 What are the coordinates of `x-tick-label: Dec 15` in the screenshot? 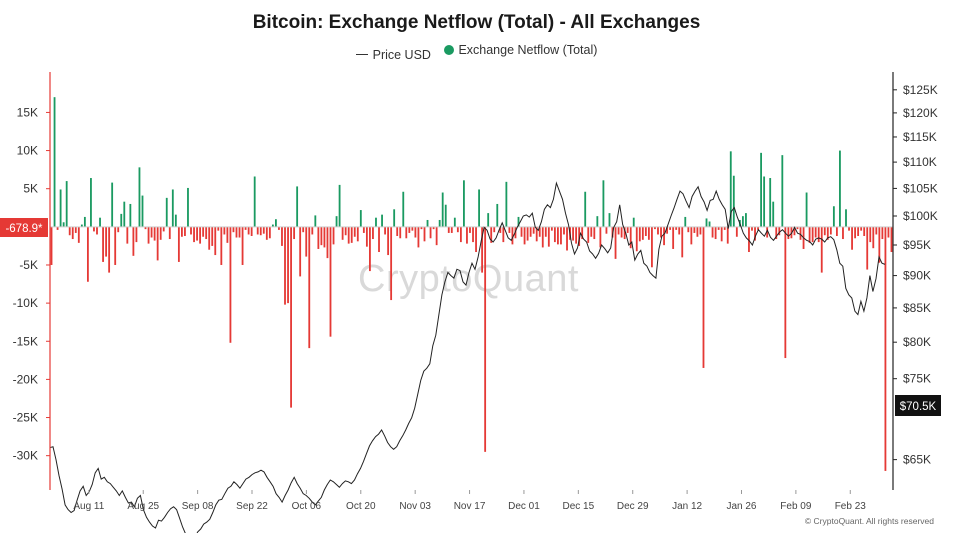 It's located at (578, 506).